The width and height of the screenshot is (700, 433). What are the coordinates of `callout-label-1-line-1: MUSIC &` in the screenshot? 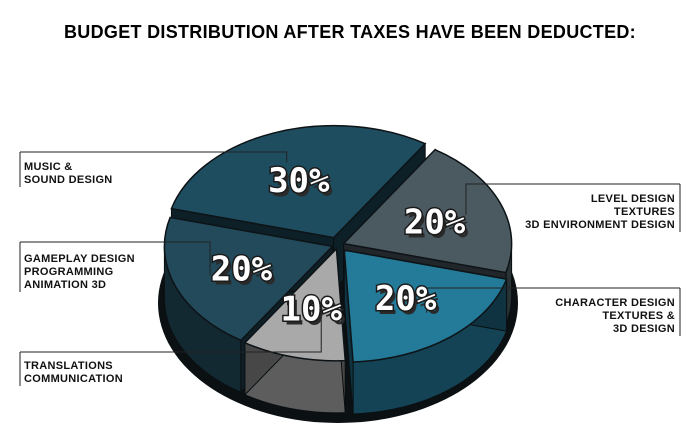 It's located at (48, 167).